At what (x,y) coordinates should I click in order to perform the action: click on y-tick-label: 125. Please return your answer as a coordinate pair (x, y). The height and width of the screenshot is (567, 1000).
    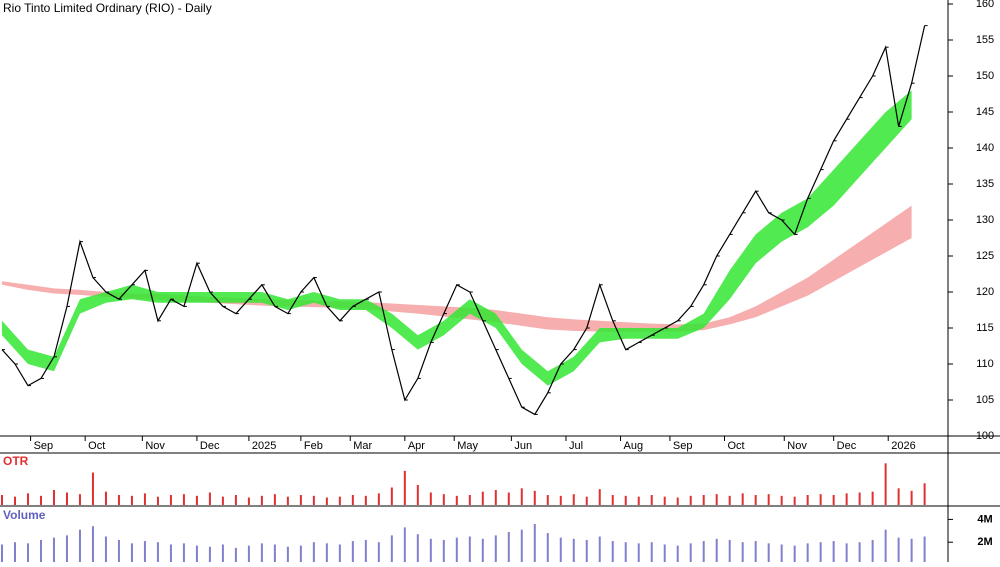
    Looking at the image, I should click on (985, 256).